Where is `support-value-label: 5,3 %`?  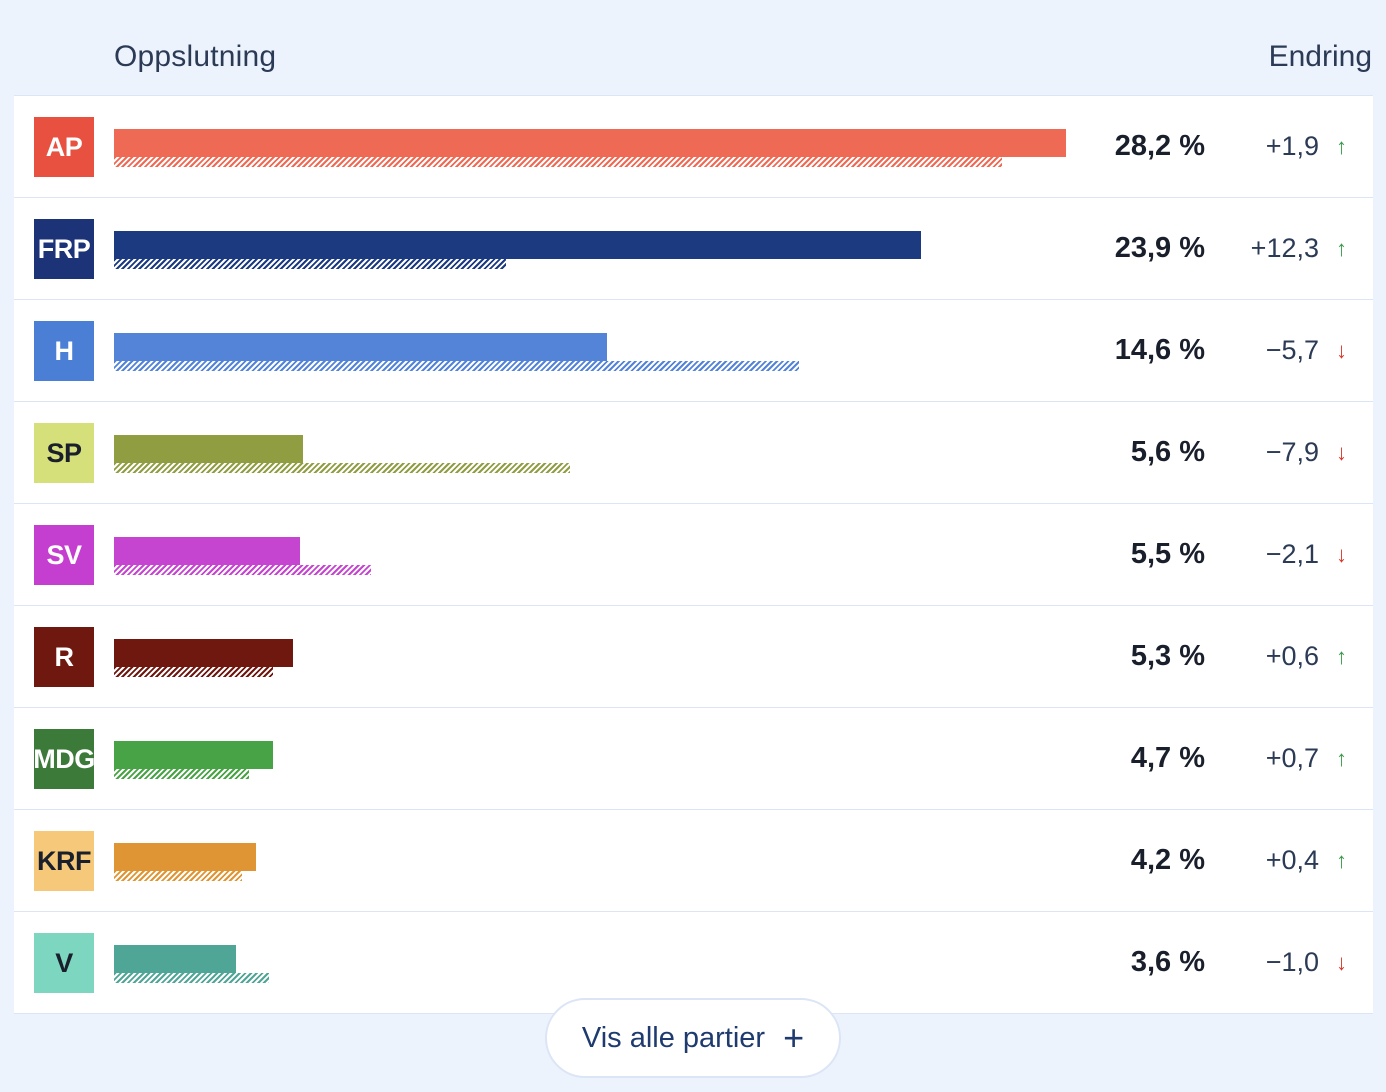 support-value-label: 5,3 % is located at coordinates (1167, 656).